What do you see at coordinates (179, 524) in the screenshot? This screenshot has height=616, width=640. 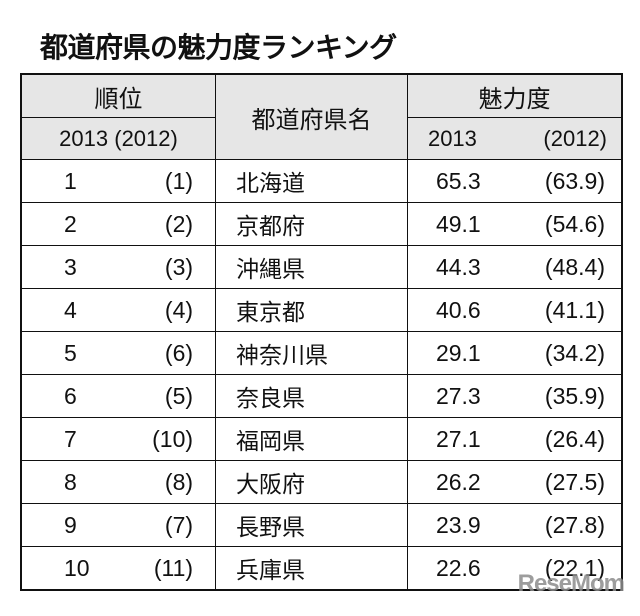 I see `rank-previous: (7)` at bounding box center [179, 524].